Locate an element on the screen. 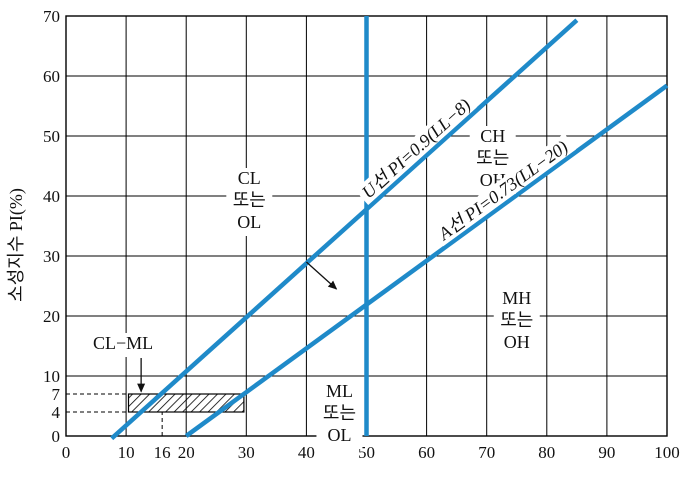 This screenshot has height=480, width=692. region-label-line: OH is located at coordinates (517, 342).